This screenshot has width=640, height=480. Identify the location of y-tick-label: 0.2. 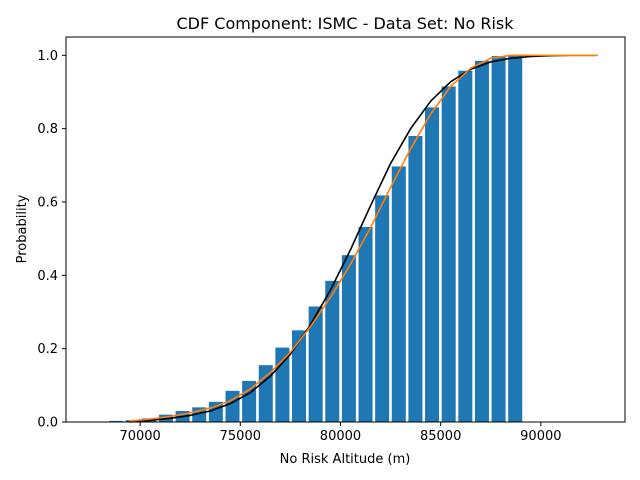
(47, 349).